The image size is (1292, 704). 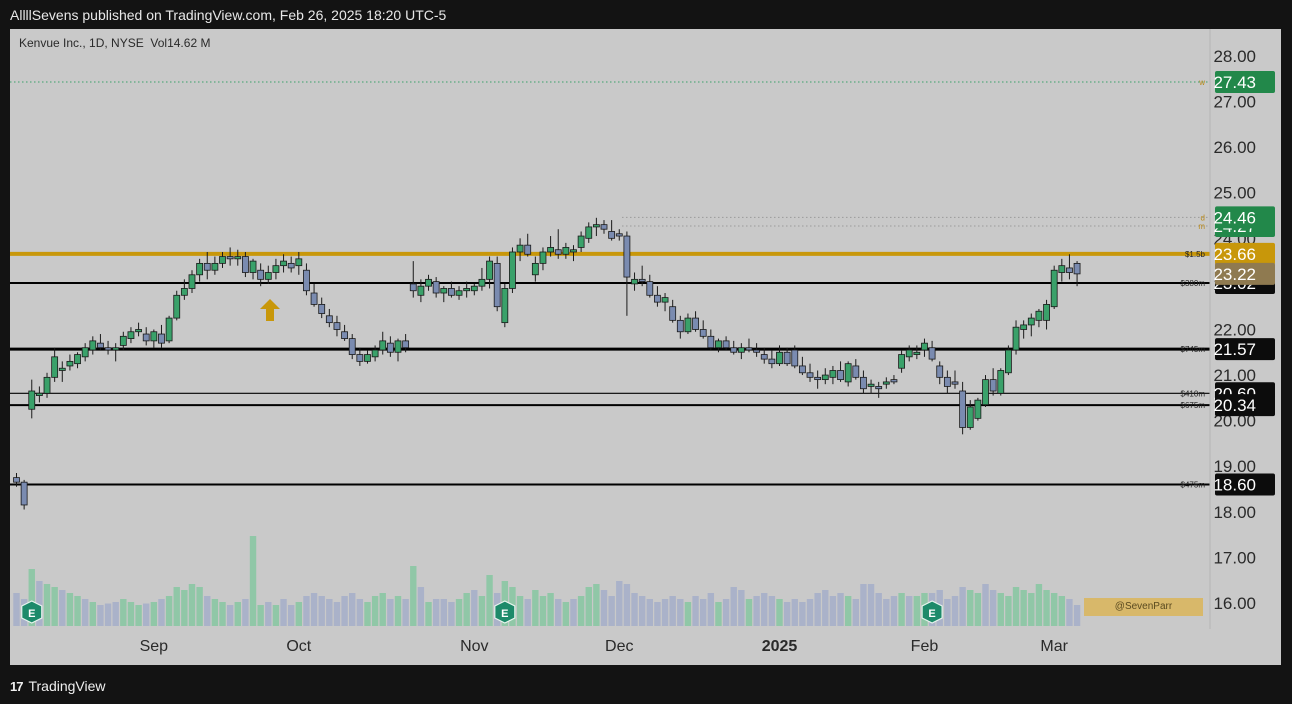 I want to click on volume-readout: Vol14.62 M, so click(x=180, y=43).